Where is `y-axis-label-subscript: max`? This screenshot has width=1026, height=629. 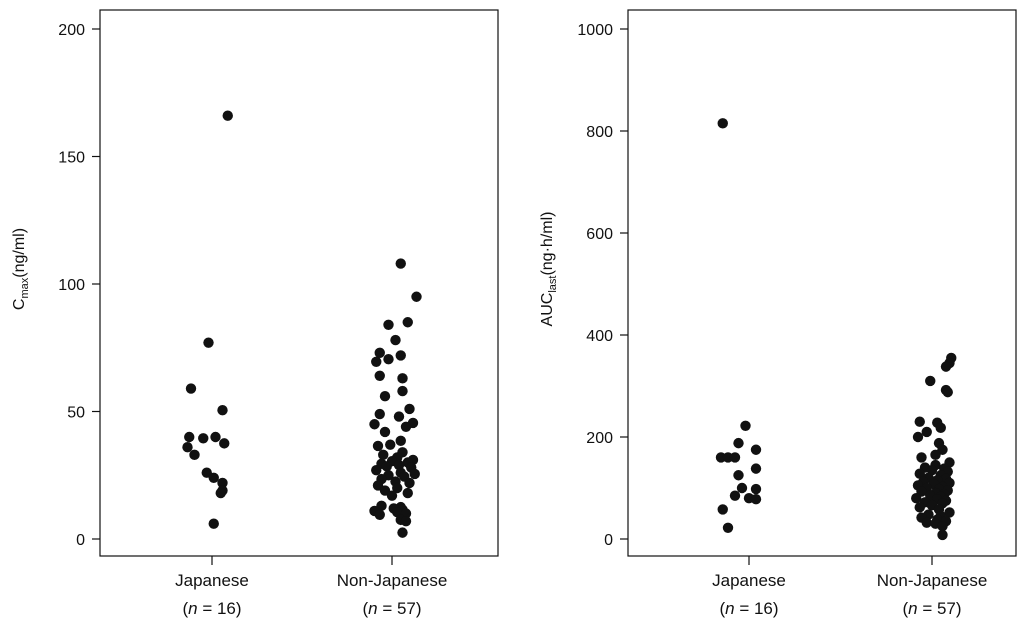 y-axis-label-subscript: max is located at coordinates (25, 287).